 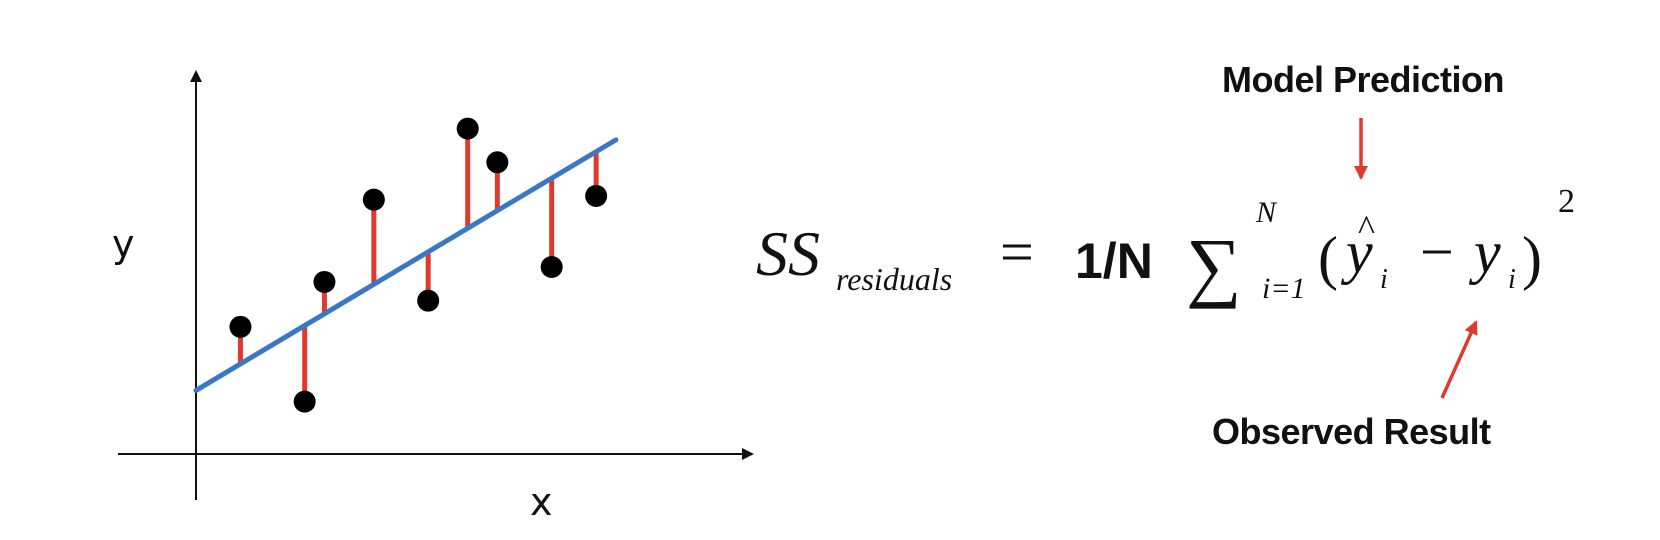 What do you see at coordinates (1214, 265) in the screenshot?
I see `sum-symbol: ∑` at bounding box center [1214, 265].